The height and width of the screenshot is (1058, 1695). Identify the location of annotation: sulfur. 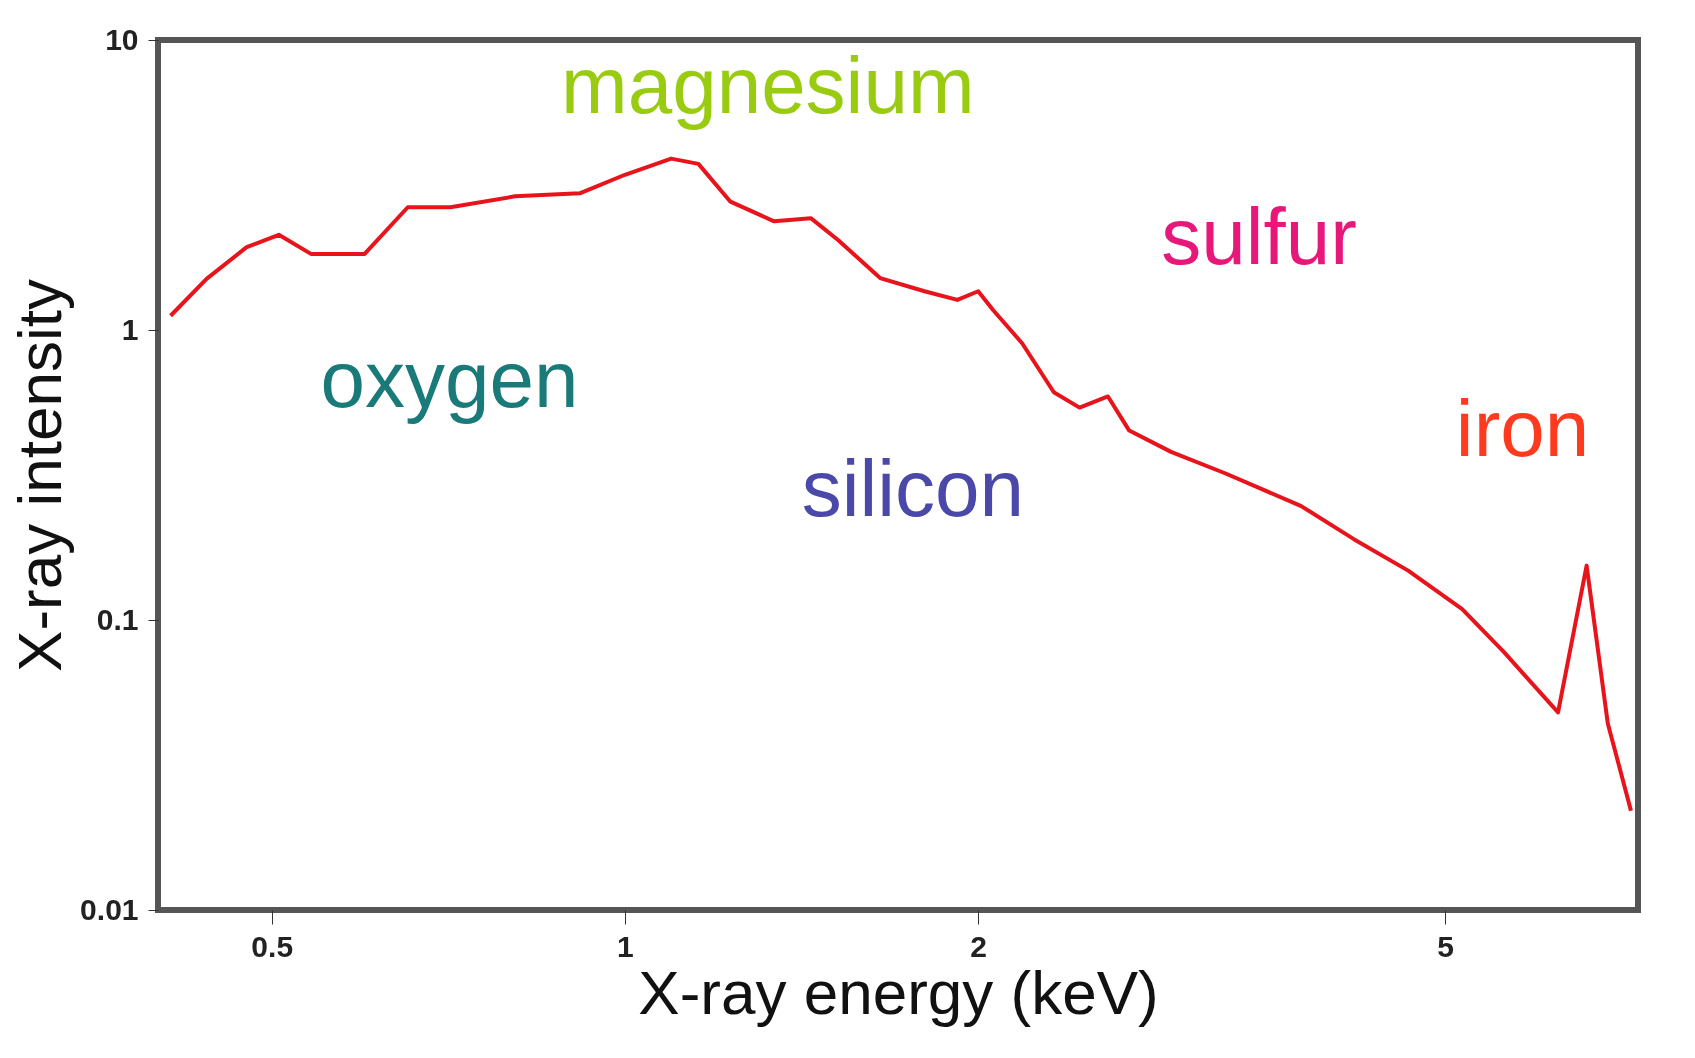
(1259, 237).